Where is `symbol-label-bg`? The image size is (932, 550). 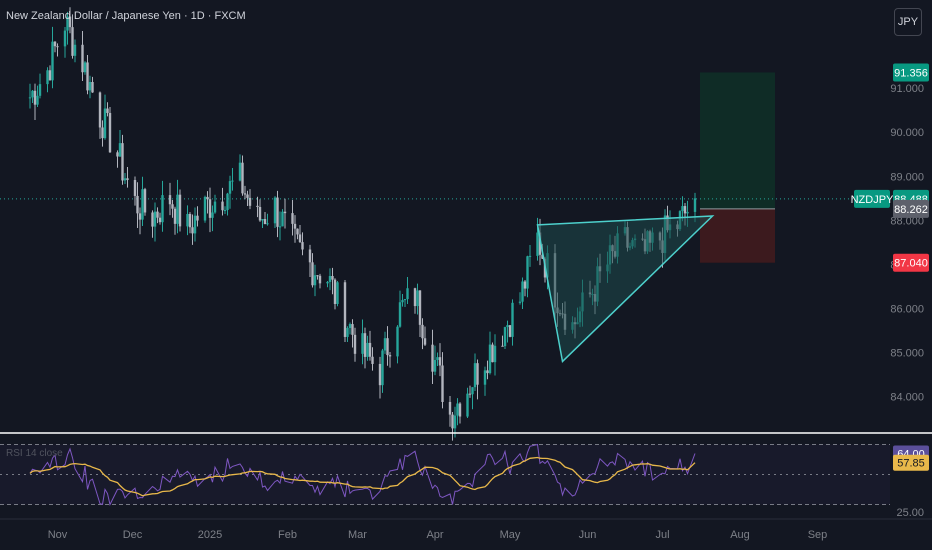 symbol-label-bg is located at coordinates (872, 198).